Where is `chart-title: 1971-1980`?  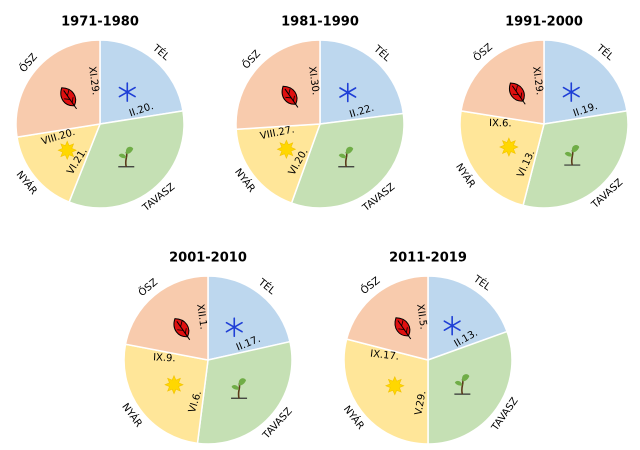
chart-title: 1971-1980 is located at coordinates (100, 22).